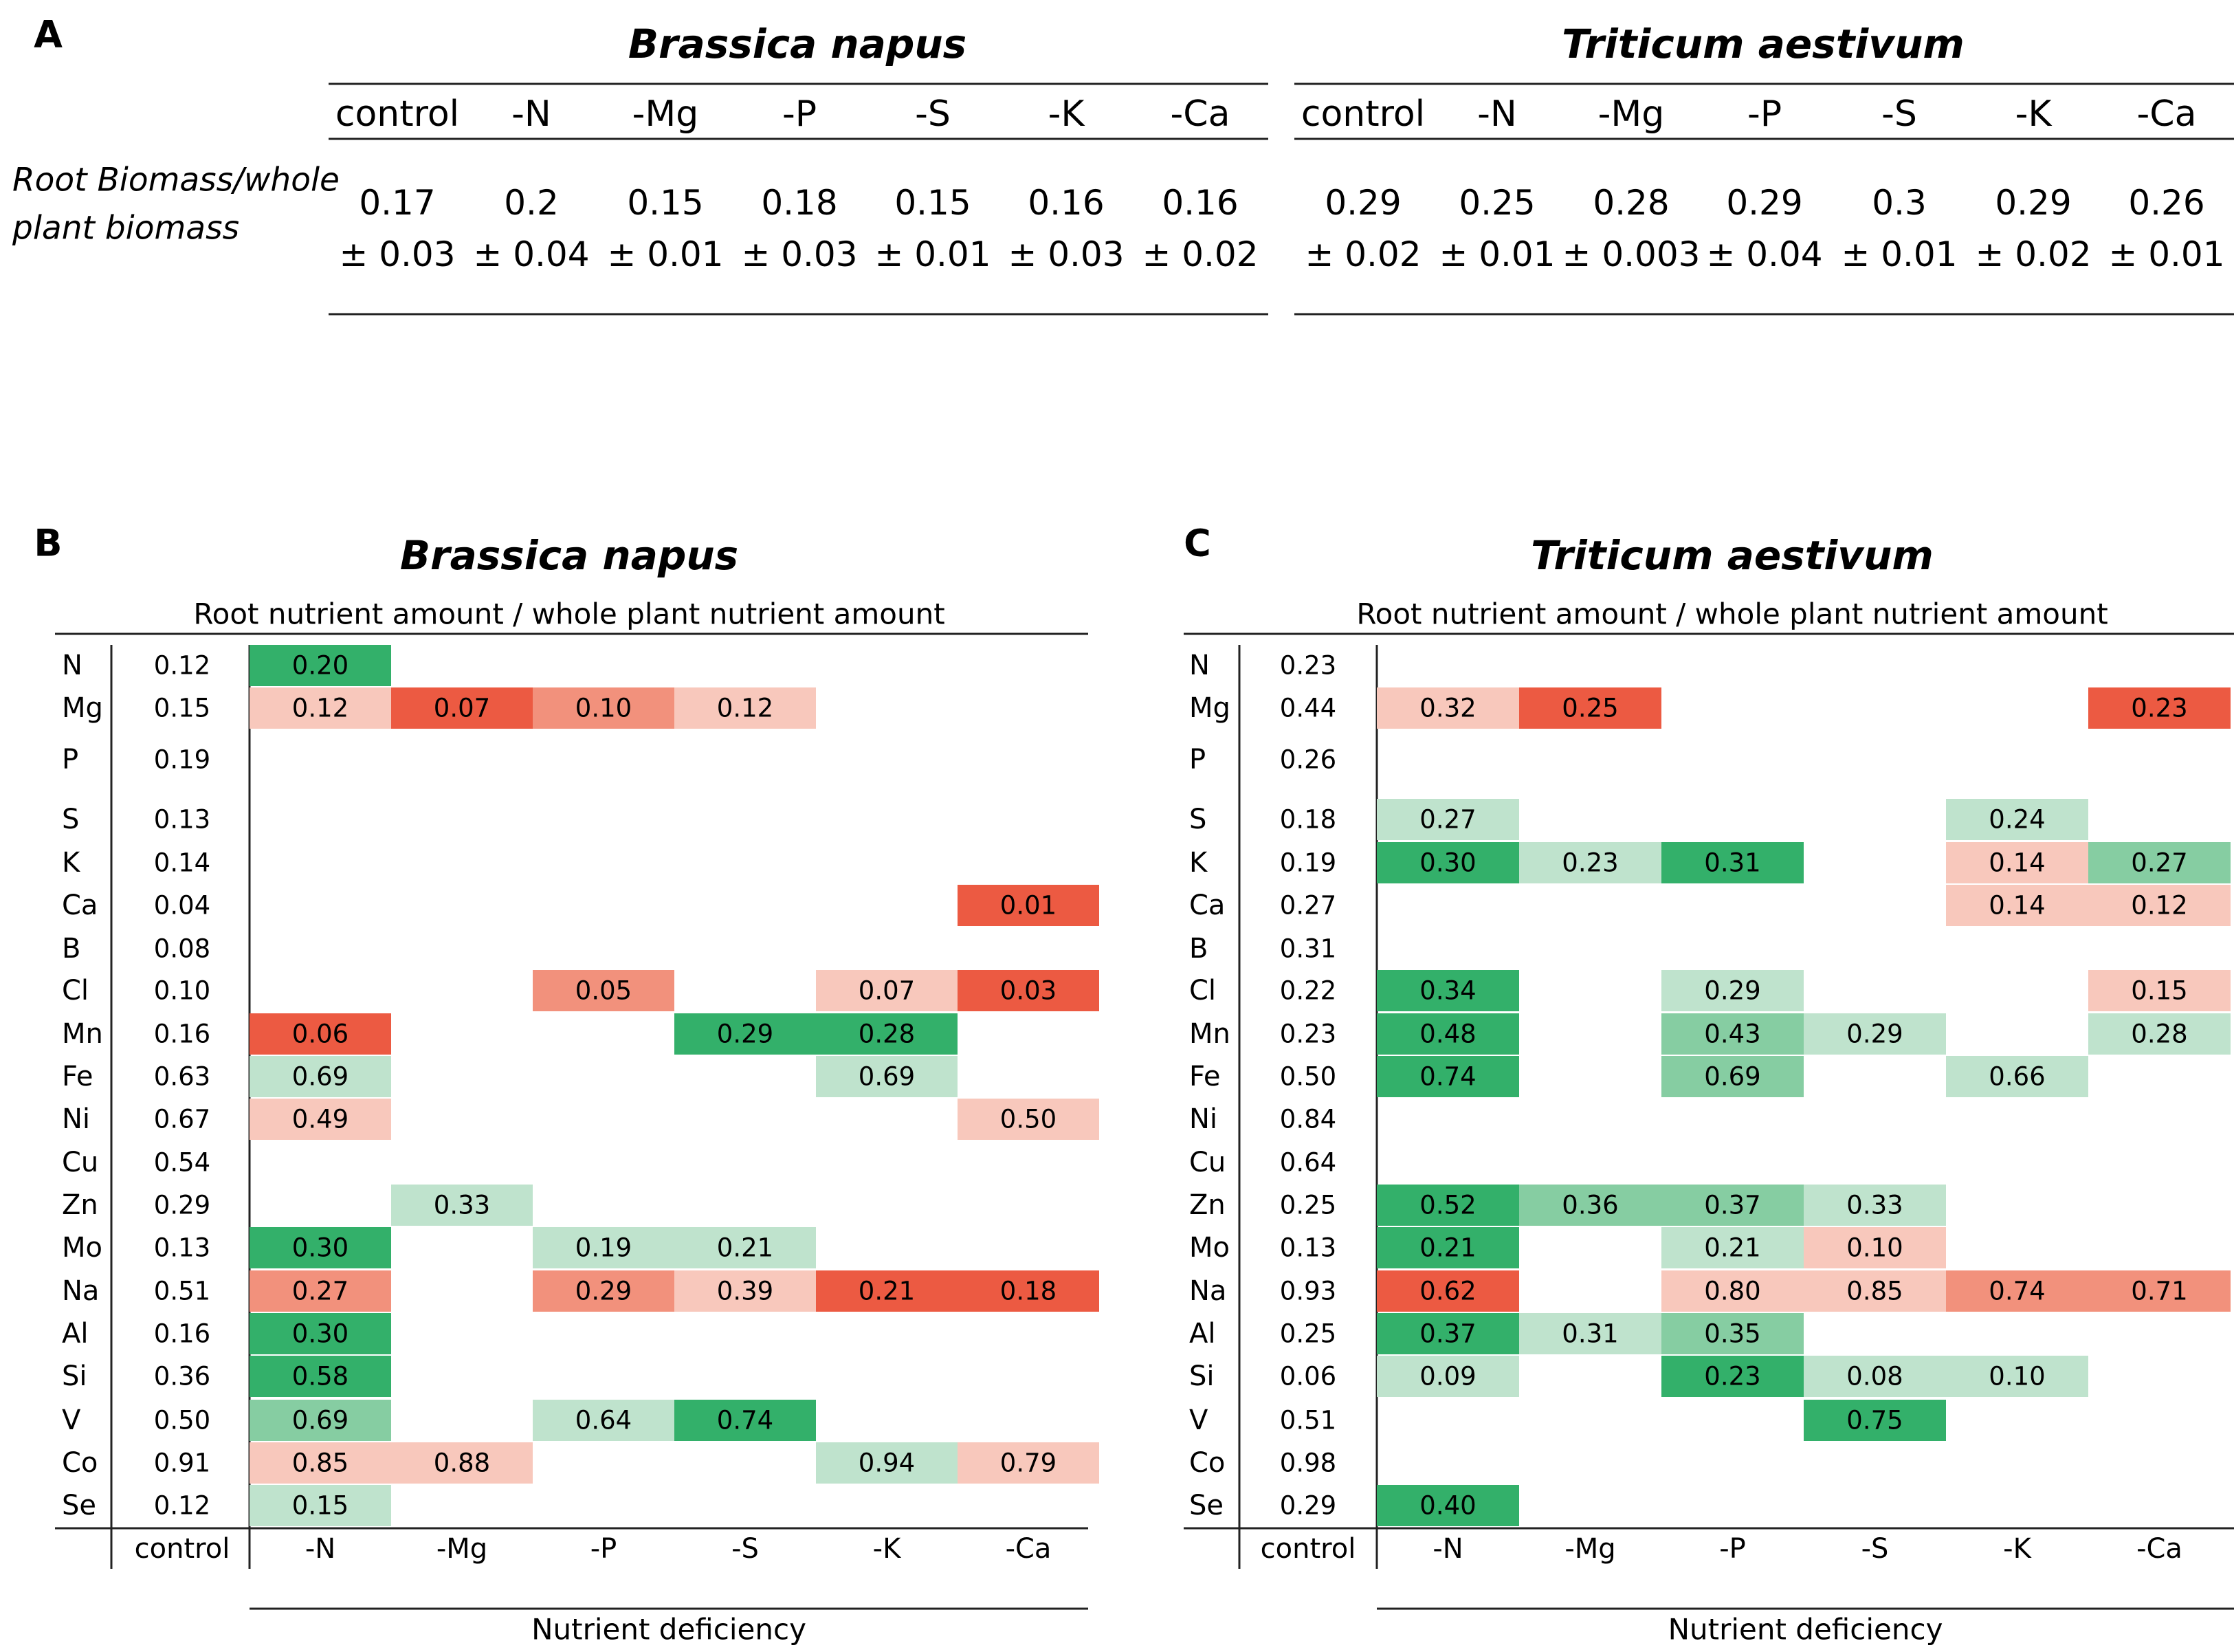 The height and width of the screenshot is (1652, 2234). I want to click on control-value: 0.06, so click(1308, 1376).